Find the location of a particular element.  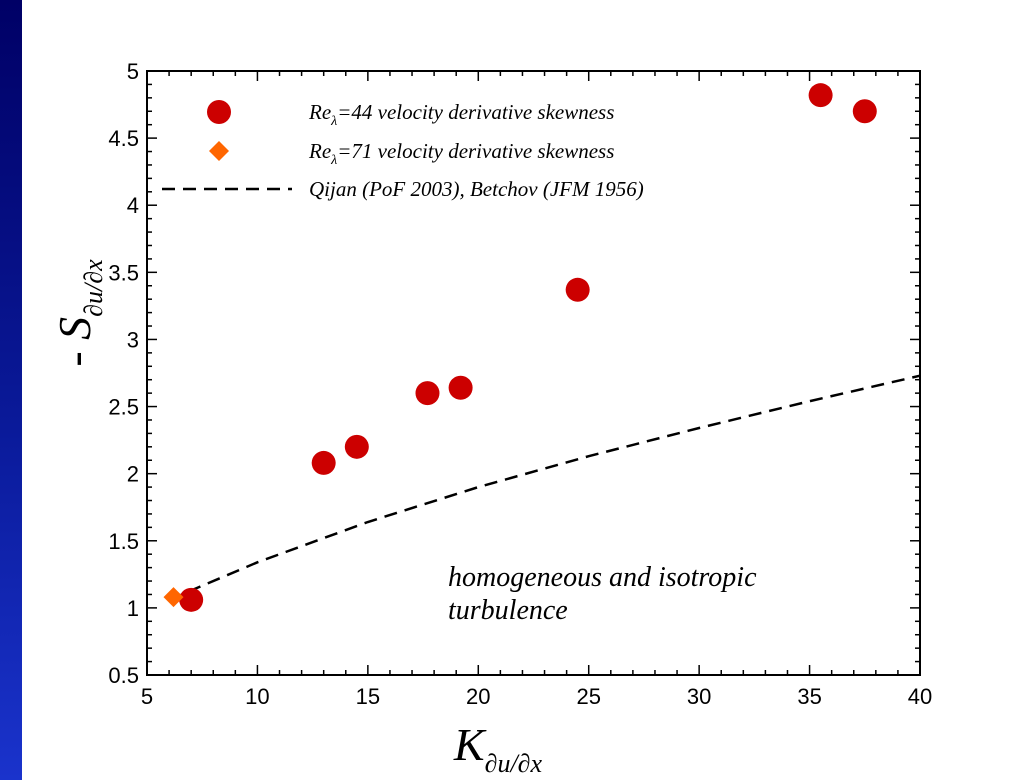

x-tick-label: 20 is located at coordinates (478, 696).